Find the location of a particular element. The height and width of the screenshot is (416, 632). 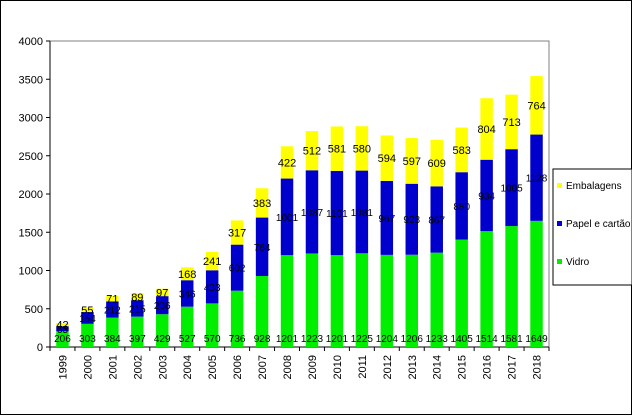

value-label: 804 is located at coordinates (486, 130).